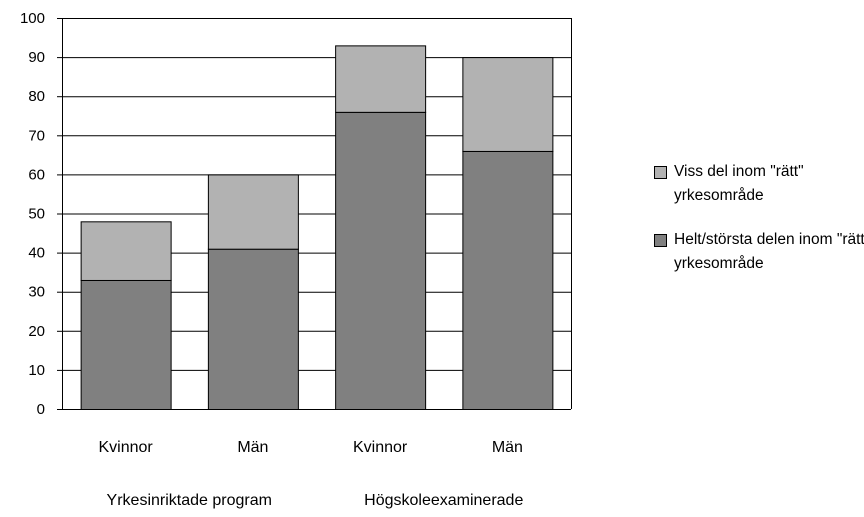 The width and height of the screenshot is (864, 517). Describe the element at coordinates (36, 135) in the screenshot. I see `y-tick-label: 70` at that location.